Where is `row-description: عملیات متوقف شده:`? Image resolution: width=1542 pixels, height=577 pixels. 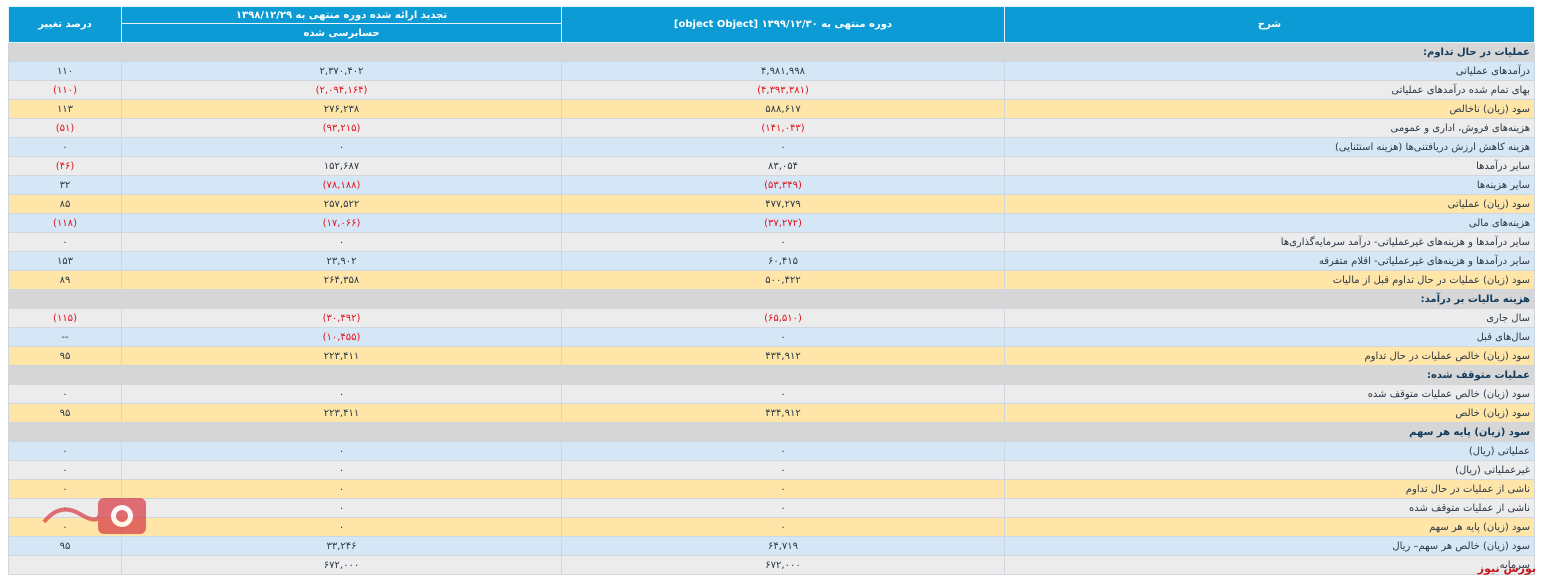 row-description: عملیات متوقف شده: is located at coordinates (1269, 375).